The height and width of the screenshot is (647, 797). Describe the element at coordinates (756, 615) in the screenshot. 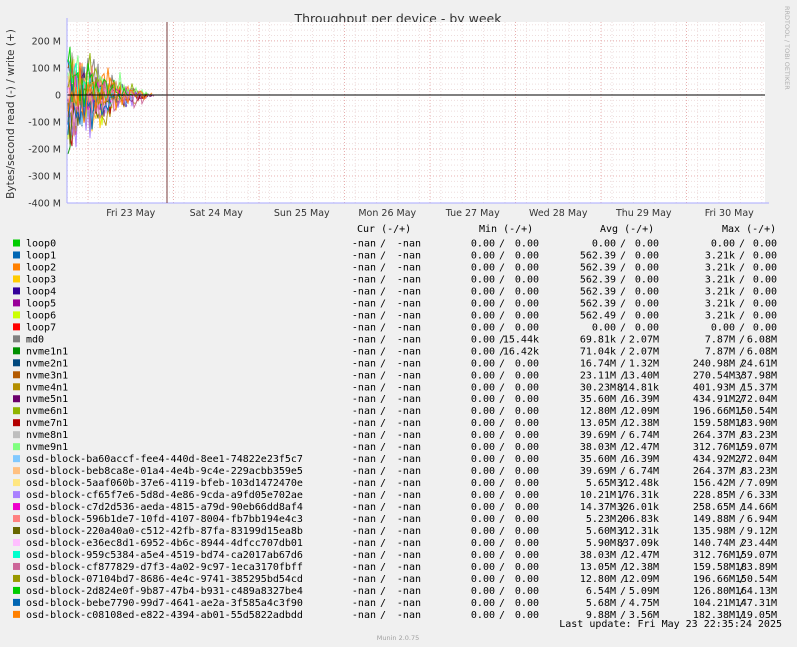

I see `legend-value: 119.05M` at that location.